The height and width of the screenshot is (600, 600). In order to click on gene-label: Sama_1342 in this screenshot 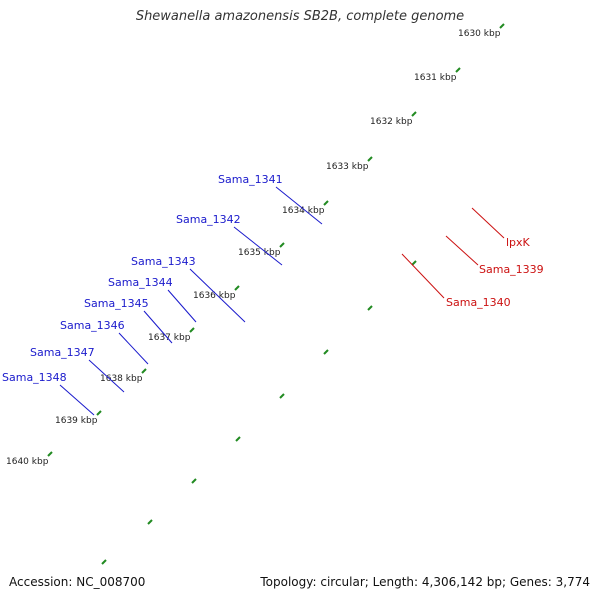, I will do `click(208, 219)`.